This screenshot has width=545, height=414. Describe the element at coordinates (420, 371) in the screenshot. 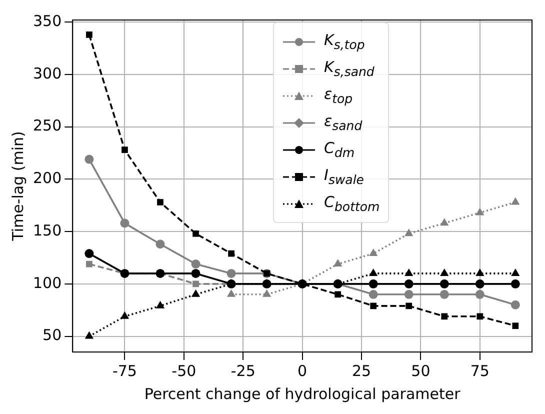

I see `x-tick-label: 50` at that location.